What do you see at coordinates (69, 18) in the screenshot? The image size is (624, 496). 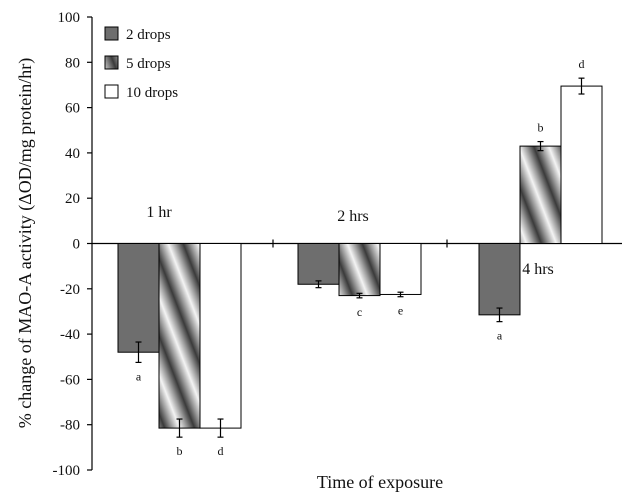 I see `y-tick-label: 100` at bounding box center [69, 18].